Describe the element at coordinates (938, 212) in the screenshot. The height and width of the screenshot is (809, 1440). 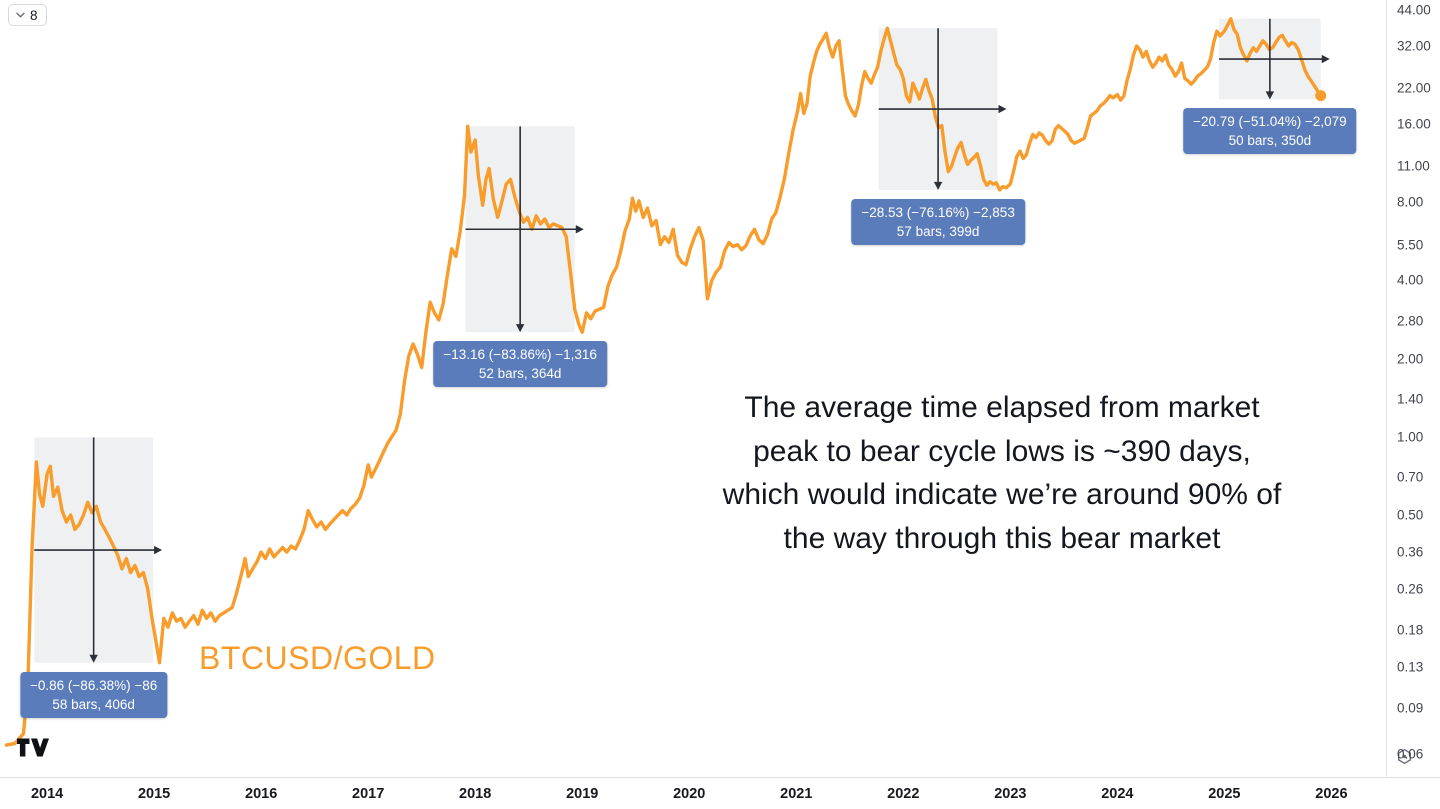
I see `measurement-change: −28.53 (−76.16%) −2,853` at that location.